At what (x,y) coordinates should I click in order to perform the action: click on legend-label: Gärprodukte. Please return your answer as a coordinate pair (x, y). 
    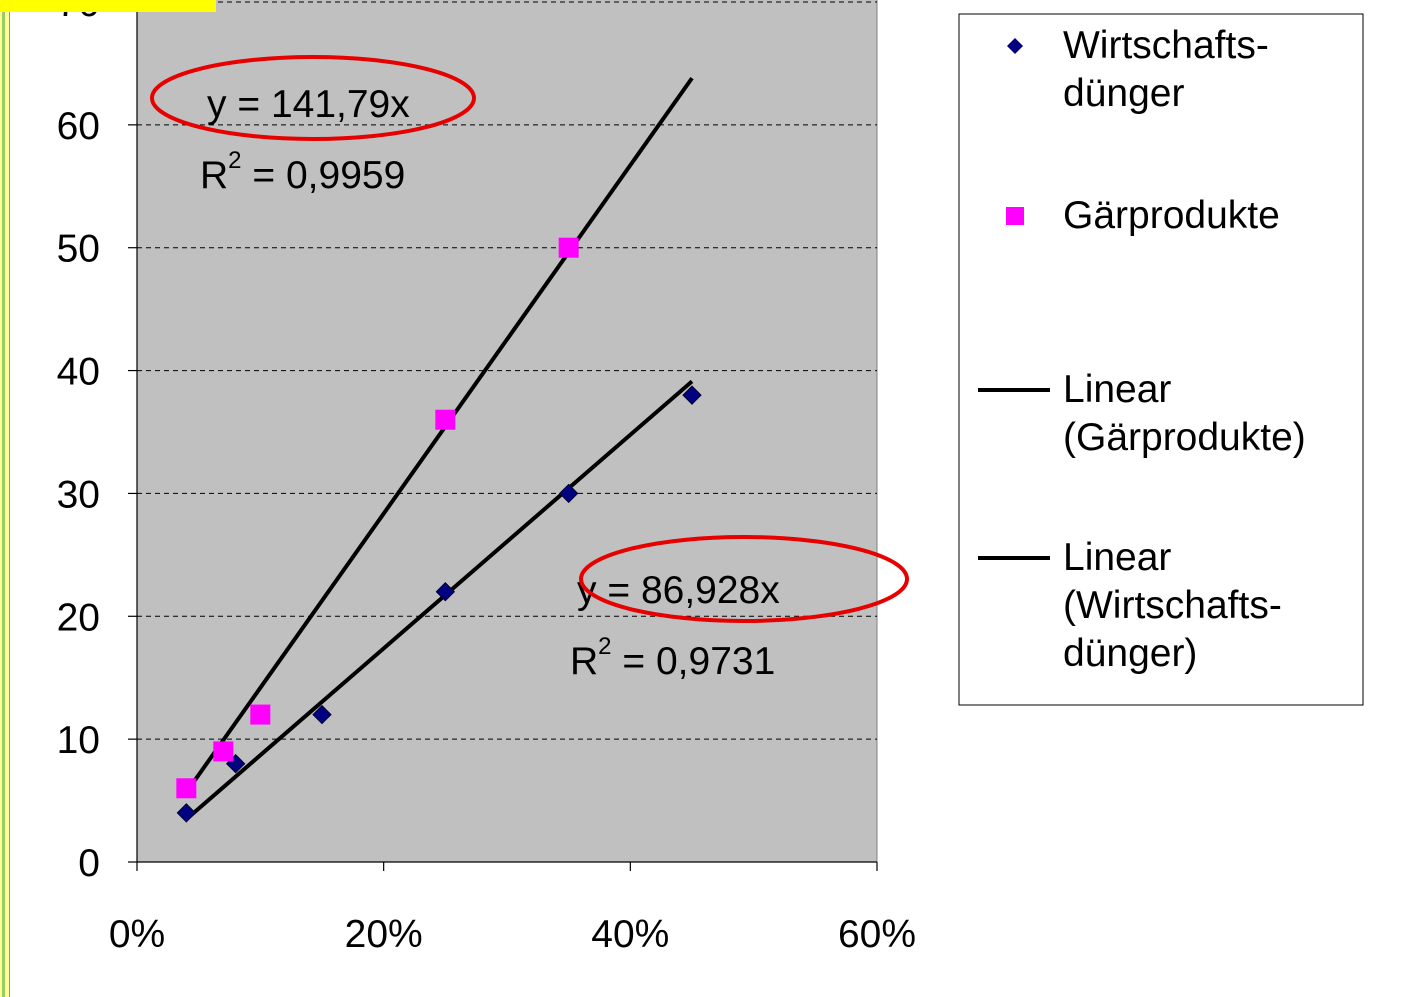
    Looking at the image, I should click on (1171, 215).